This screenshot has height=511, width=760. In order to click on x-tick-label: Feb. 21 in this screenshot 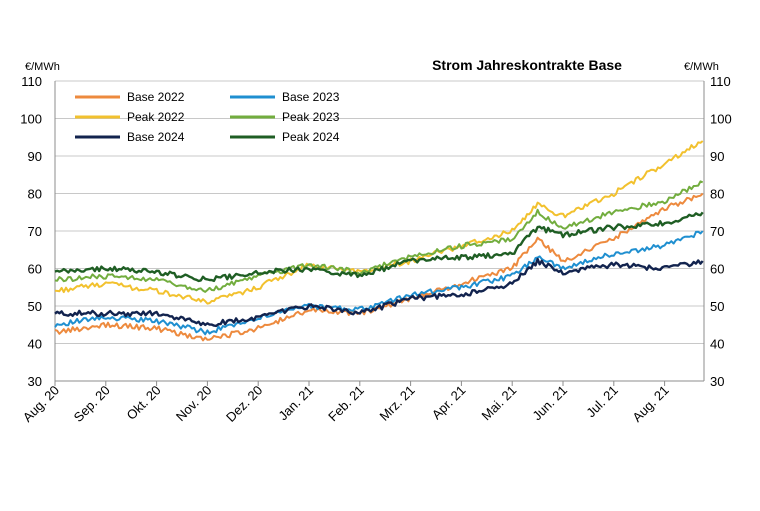, I will do `click(346, 404)`.